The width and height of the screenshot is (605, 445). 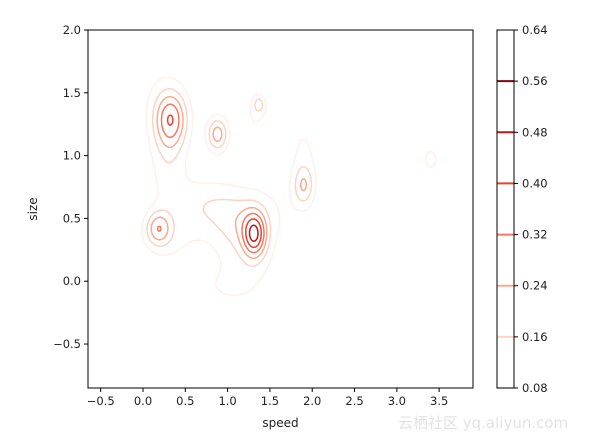 What do you see at coordinates (72, 93) in the screenshot?
I see `y-tick-label: 1.5` at bounding box center [72, 93].